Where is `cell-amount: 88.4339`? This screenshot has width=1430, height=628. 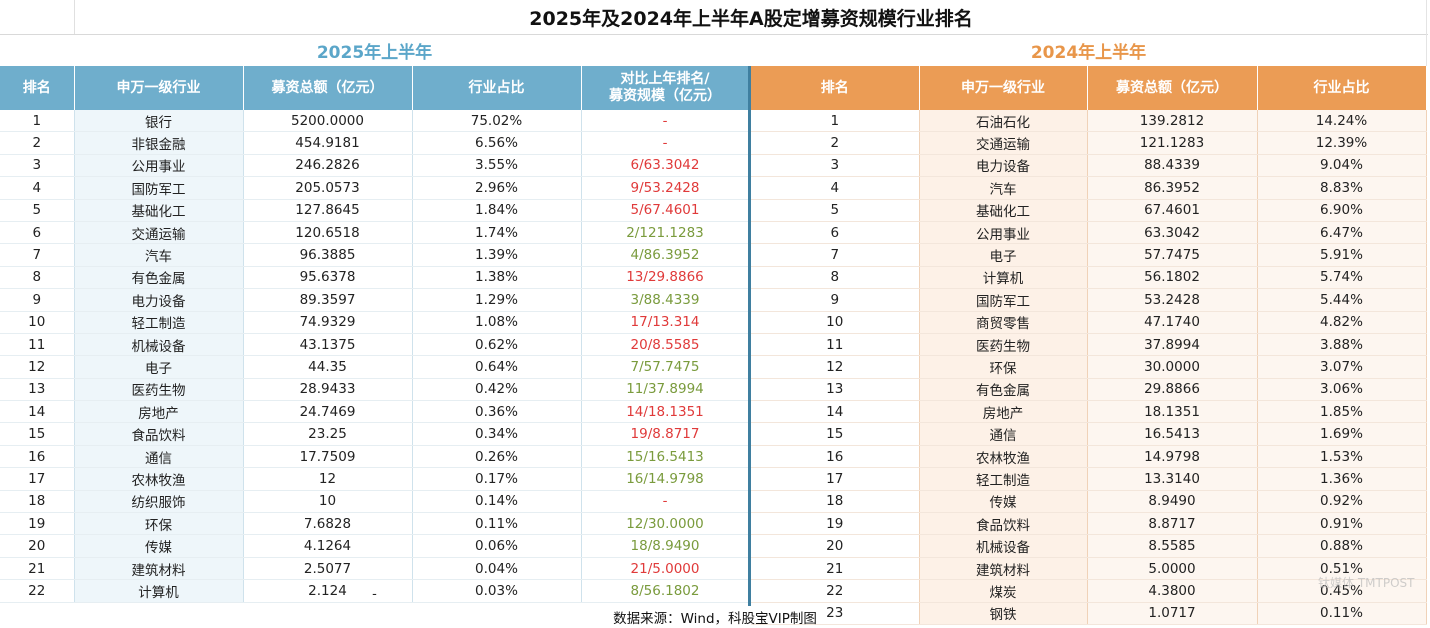 cell-amount: 88.4339 is located at coordinates (1172, 166).